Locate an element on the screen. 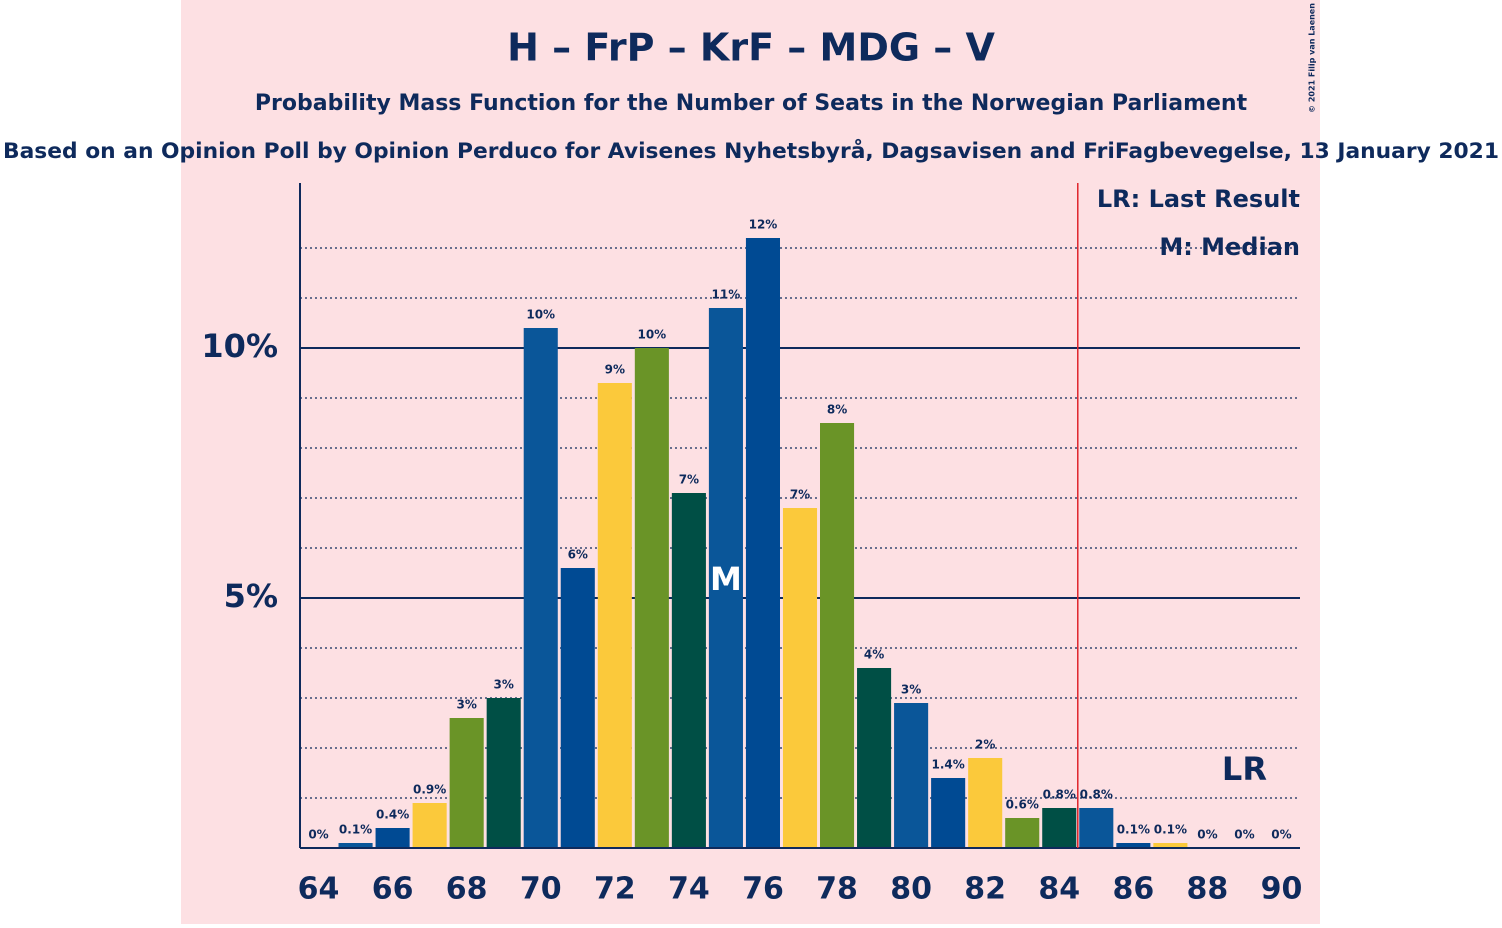 This screenshot has height=928, width=1502. value-label: 0.4% is located at coordinates (392, 815).